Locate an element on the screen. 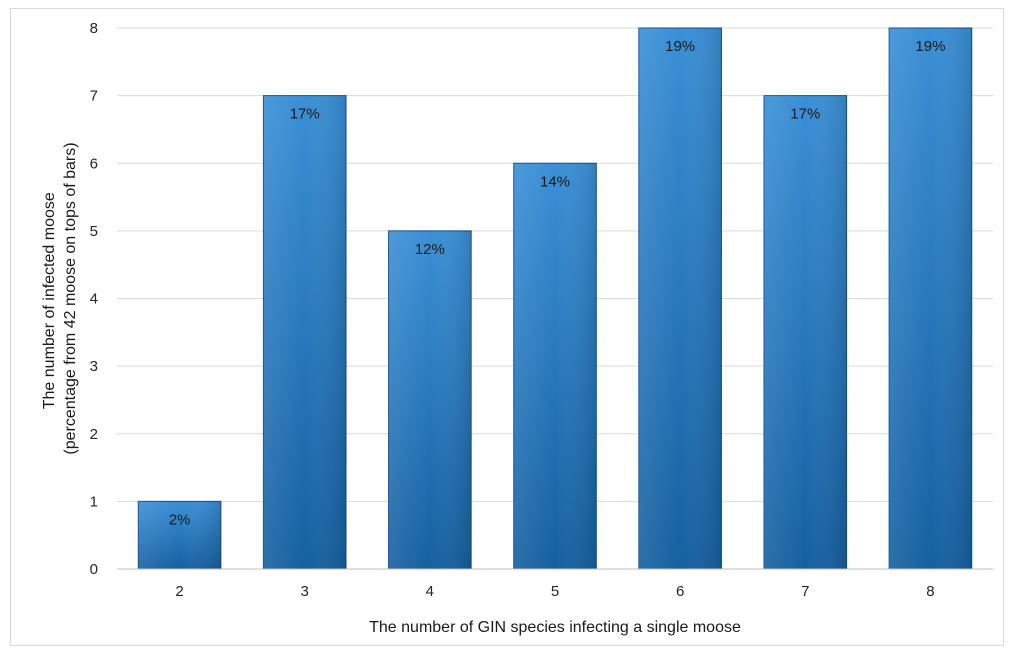 This screenshot has height=654, width=1014. data-label: 2% is located at coordinates (180, 519).